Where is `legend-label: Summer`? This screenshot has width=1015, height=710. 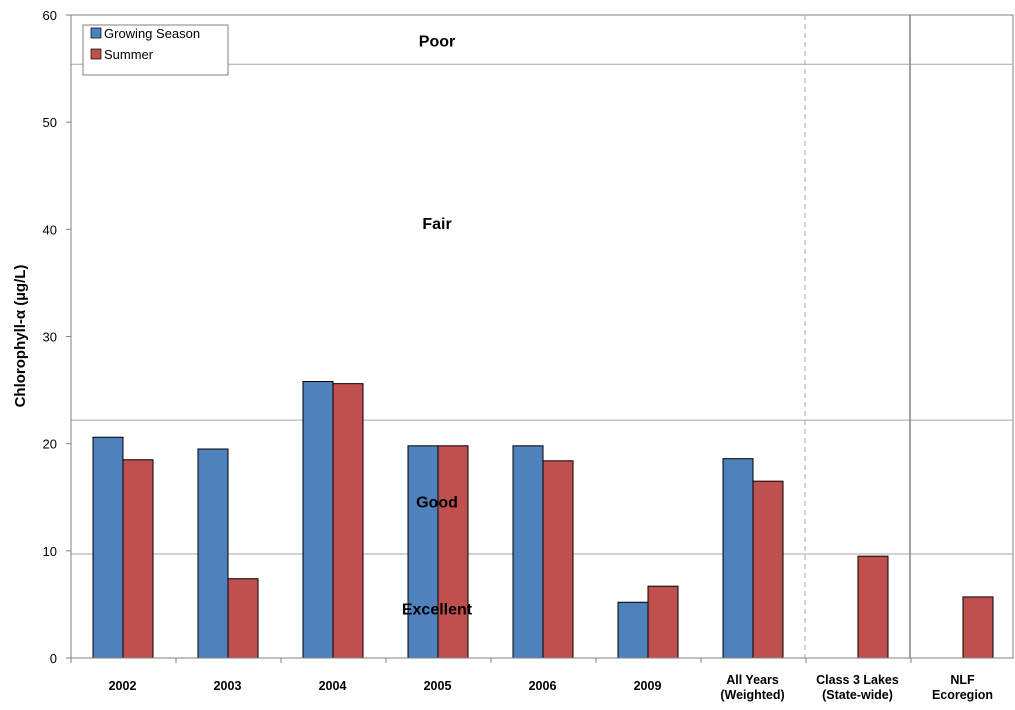 legend-label: Summer is located at coordinates (129, 54).